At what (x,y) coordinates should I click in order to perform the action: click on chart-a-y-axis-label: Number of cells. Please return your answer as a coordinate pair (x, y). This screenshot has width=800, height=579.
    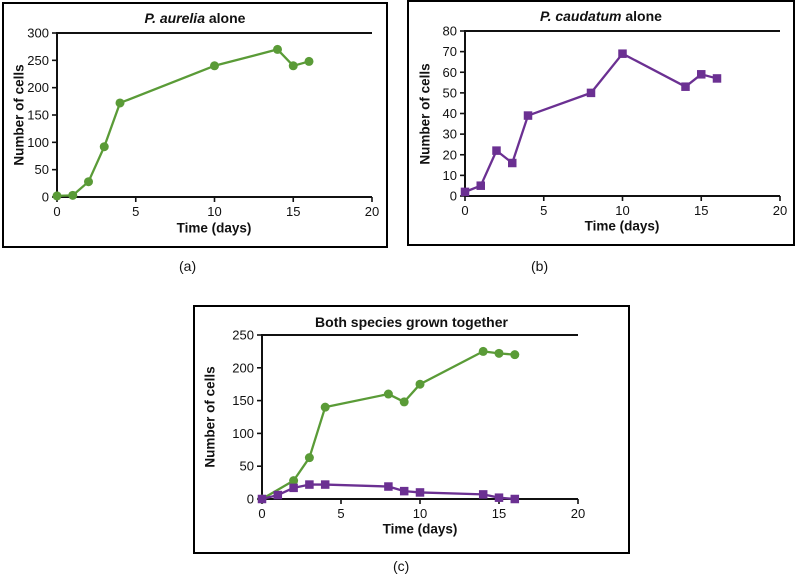
    Looking at the image, I should click on (19, 115).